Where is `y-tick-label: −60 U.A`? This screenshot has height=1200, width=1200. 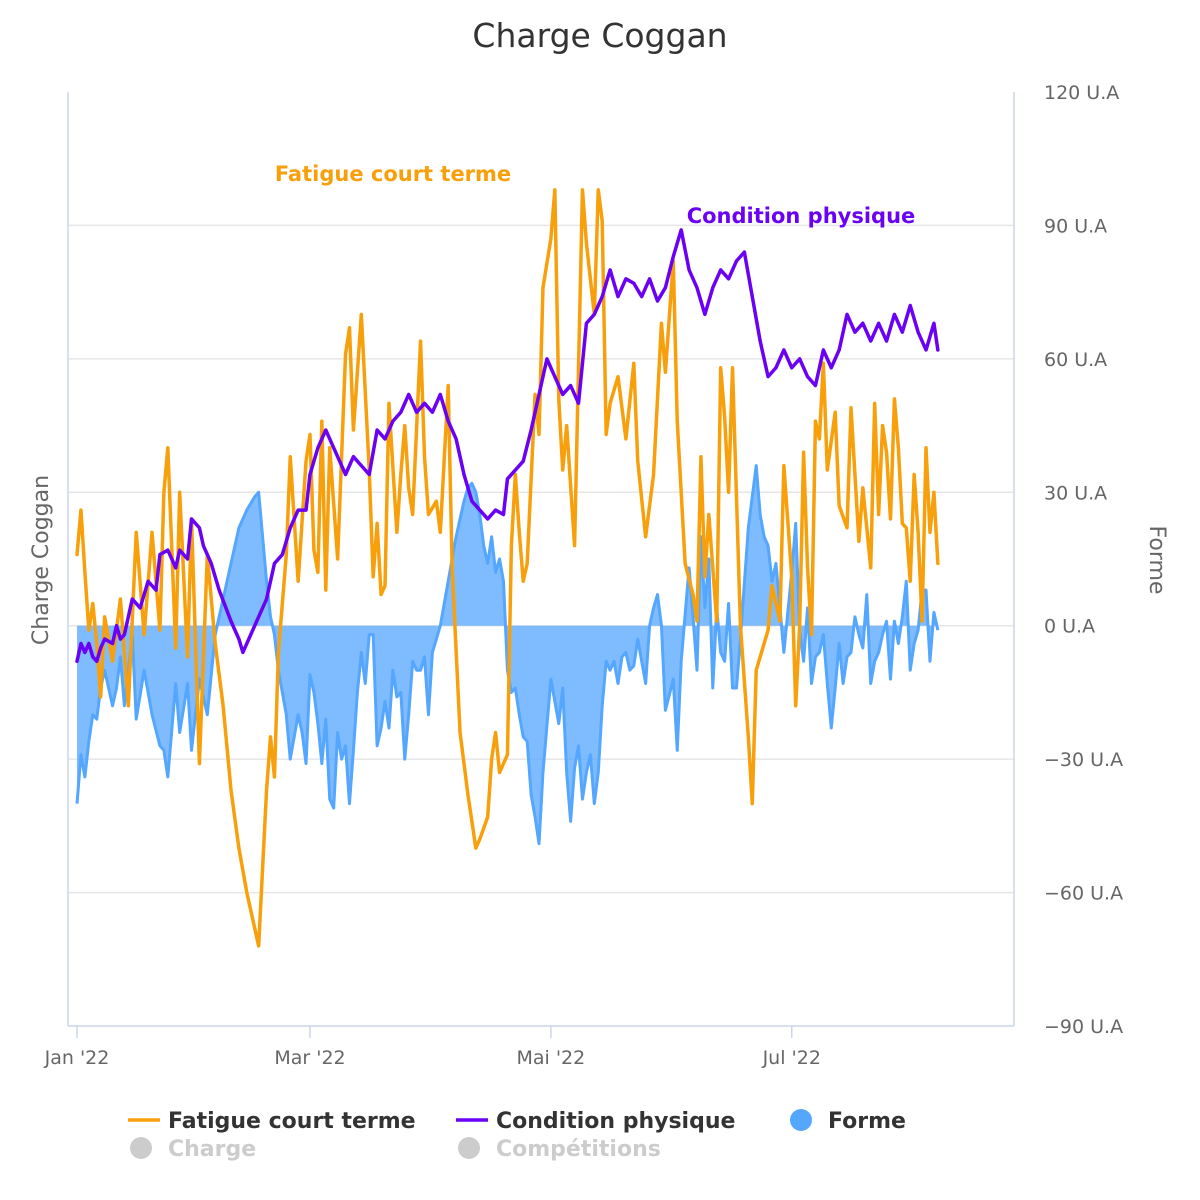 y-tick-label: −60 U.A is located at coordinates (1083, 894).